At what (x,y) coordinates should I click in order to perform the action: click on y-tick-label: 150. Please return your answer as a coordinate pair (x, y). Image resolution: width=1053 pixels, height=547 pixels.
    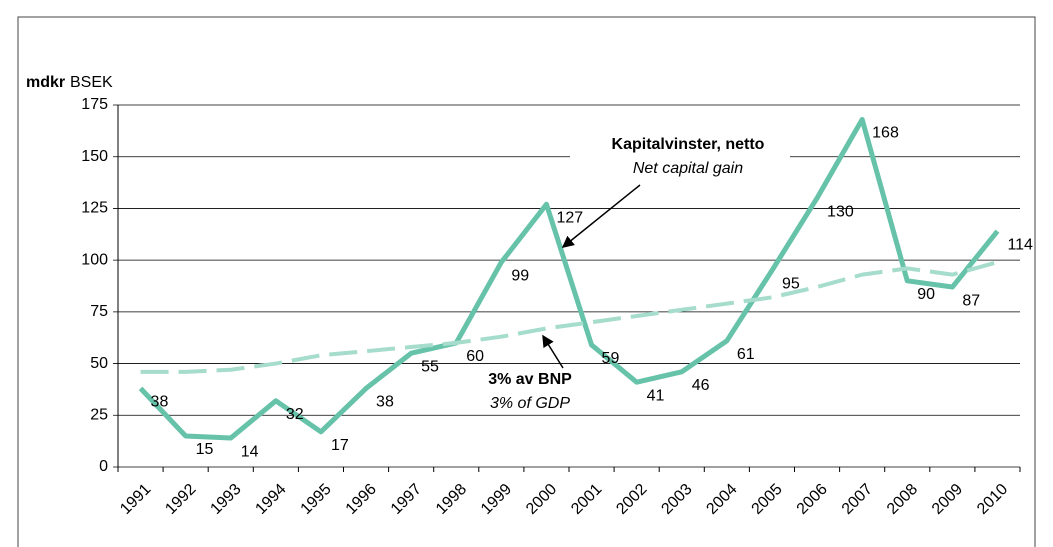
    Looking at the image, I should click on (94, 156).